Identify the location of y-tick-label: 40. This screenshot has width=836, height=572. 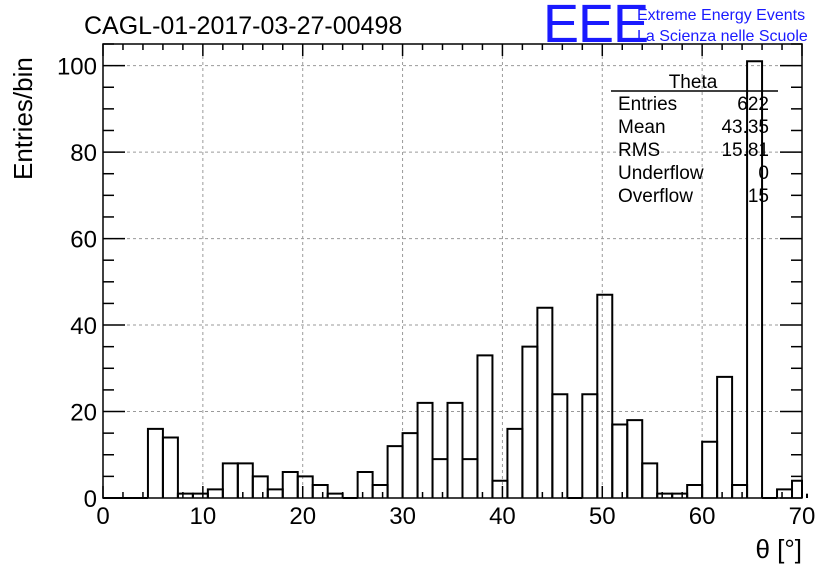
(83, 326).